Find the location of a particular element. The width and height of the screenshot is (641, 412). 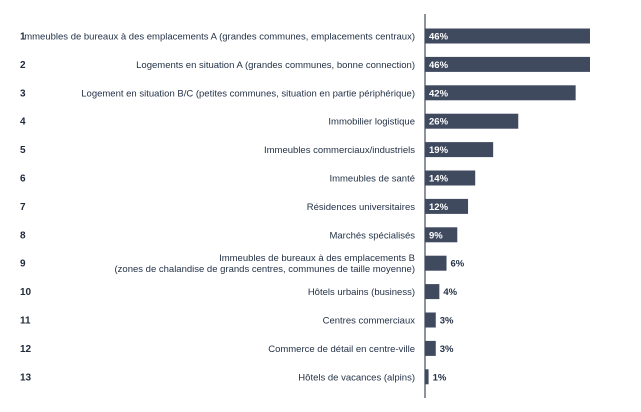

rank-label: 3 is located at coordinates (23, 93).